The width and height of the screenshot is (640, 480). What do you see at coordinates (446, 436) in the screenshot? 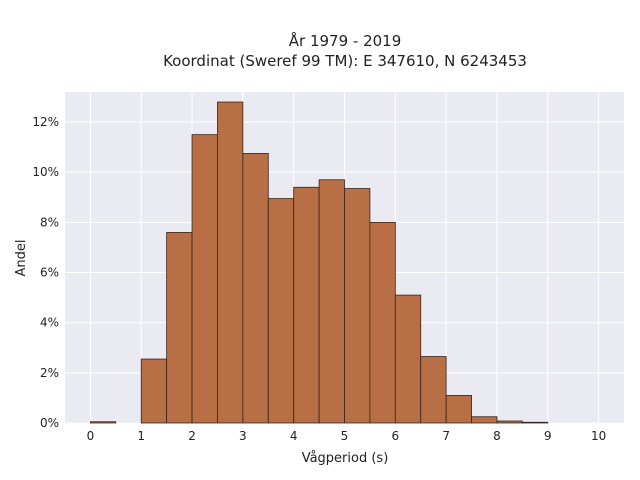
I see `x-tick-label: 7` at bounding box center [446, 436].